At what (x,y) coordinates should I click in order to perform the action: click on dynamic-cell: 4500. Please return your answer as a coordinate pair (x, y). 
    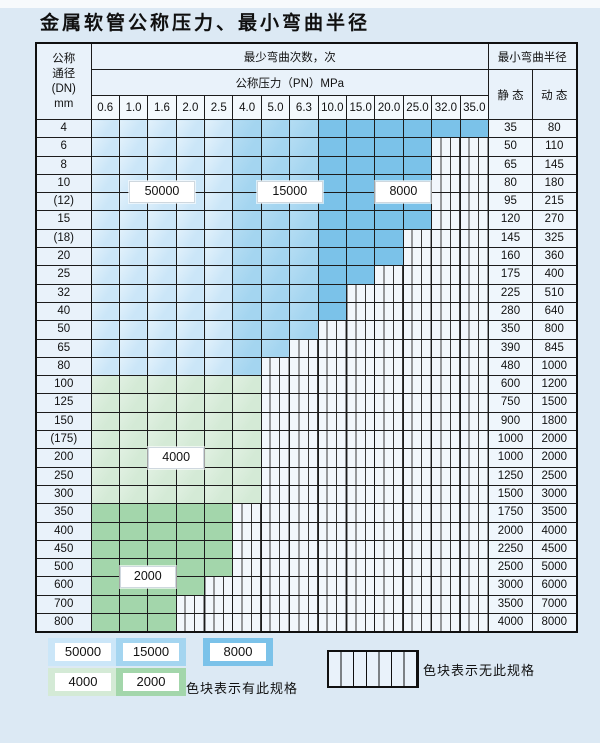
    Looking at the image, I should click on (554, 549).